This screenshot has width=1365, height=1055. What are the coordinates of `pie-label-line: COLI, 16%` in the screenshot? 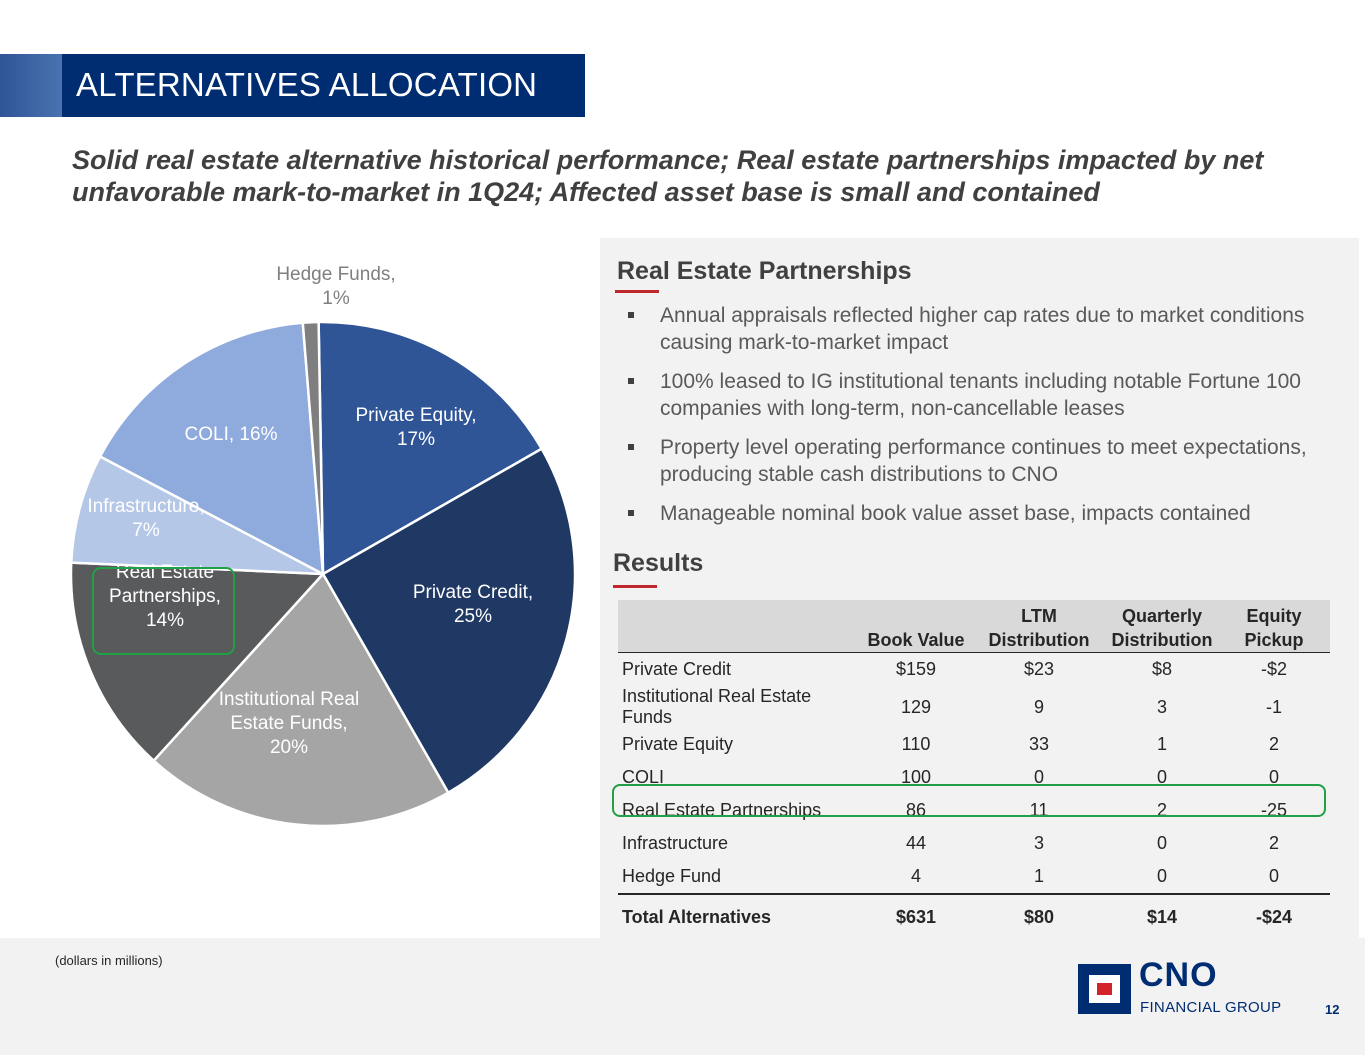 It's located at (231, 434).